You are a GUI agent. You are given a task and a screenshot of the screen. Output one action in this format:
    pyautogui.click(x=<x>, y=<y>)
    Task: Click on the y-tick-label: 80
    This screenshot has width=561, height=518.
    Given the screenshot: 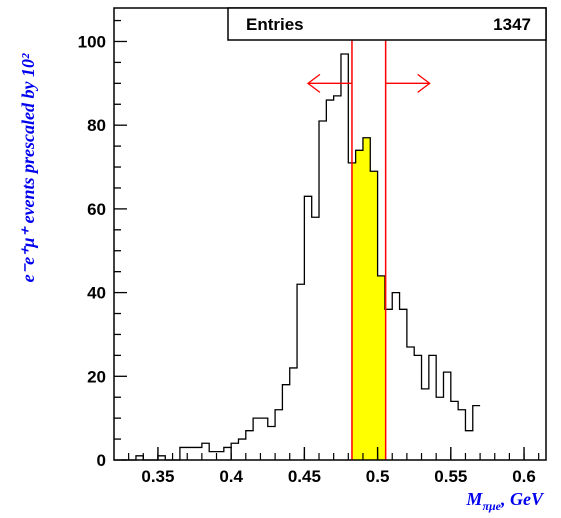 What is the action you would take?
    pyautogui.click(x=96, y=125)
    